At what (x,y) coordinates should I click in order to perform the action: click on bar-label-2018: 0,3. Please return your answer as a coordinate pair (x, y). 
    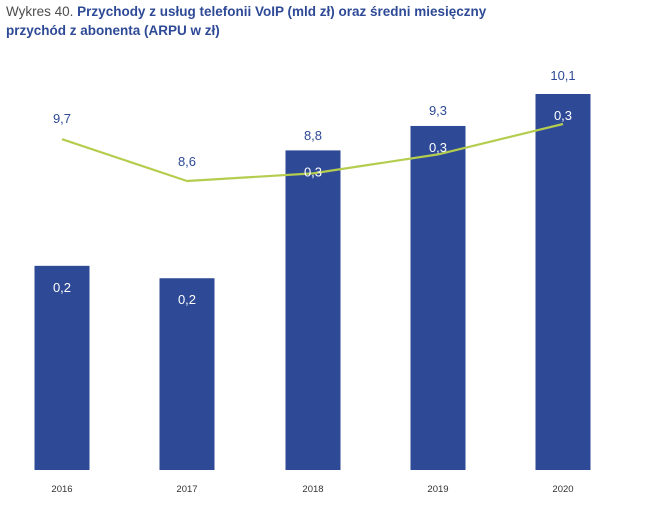
    Looking at the image, I should click on (313, 171).